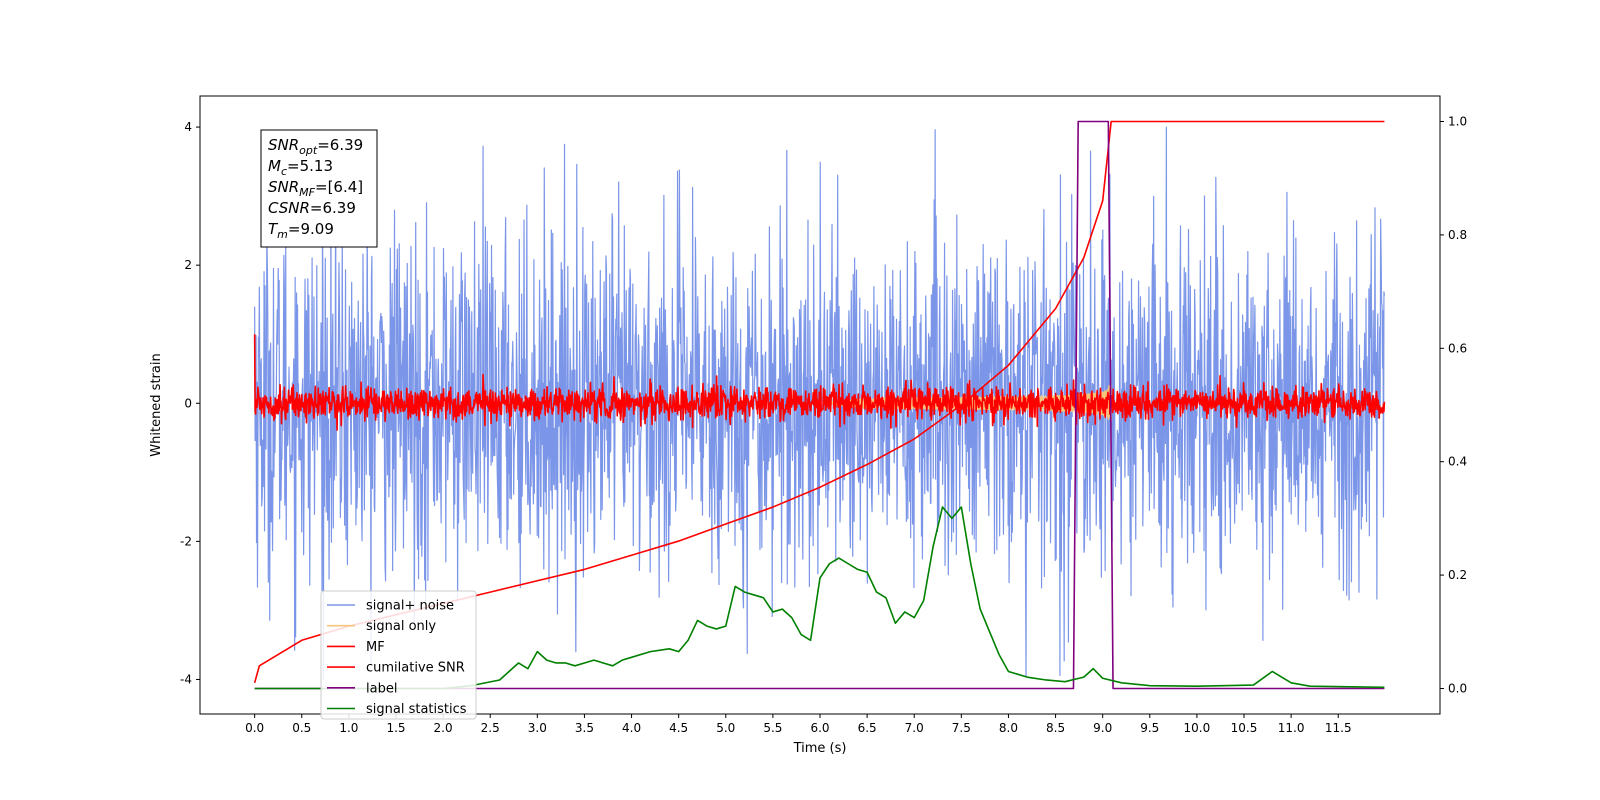  I want to click on annotation-line: SNRMF=[6.4], so click(315, 188).